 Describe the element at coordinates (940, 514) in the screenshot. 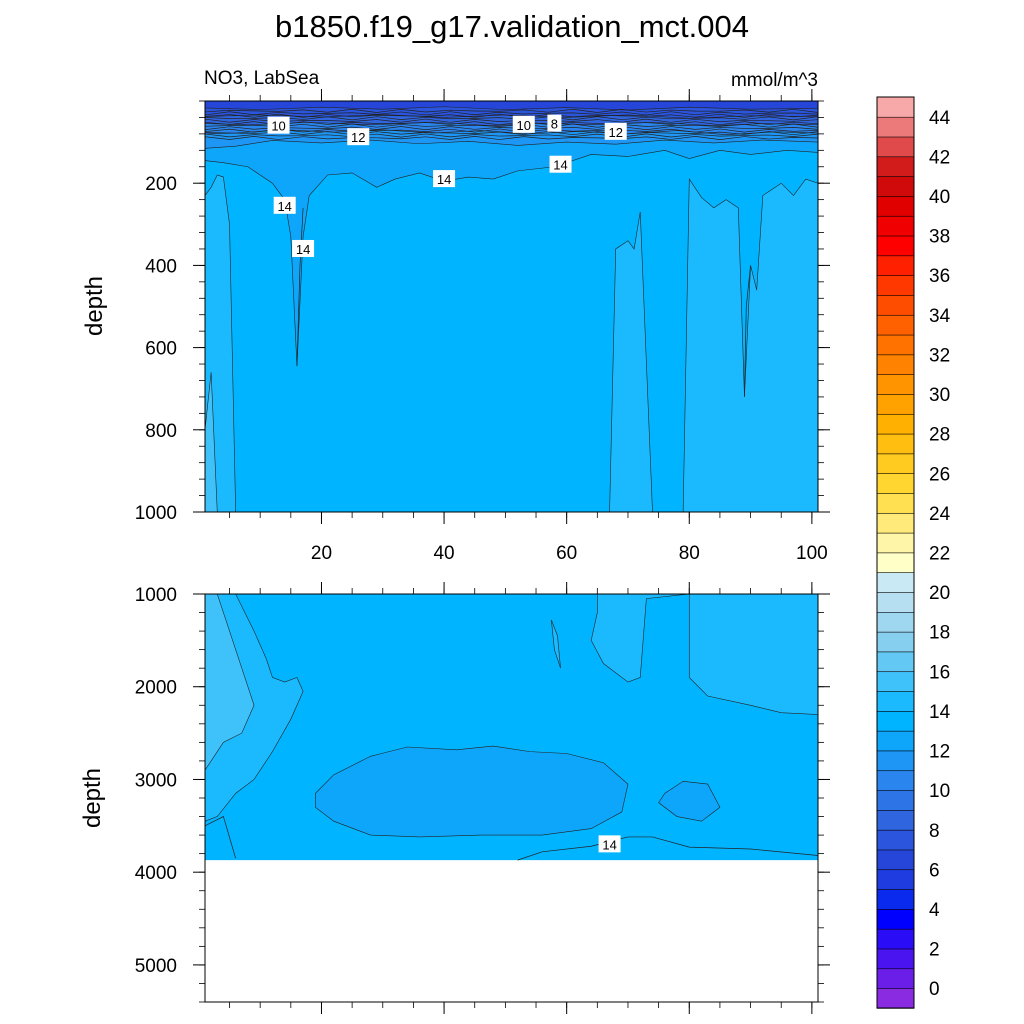

I see `colorbar-label: 24` at that location.